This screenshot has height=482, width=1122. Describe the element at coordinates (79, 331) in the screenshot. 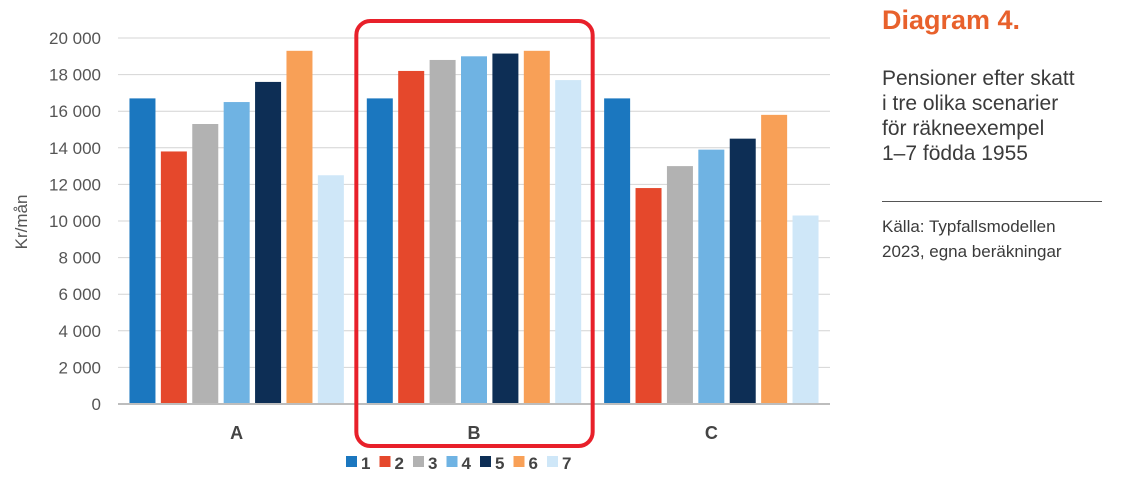

I see `y-tick-label: 4 000` at that location.